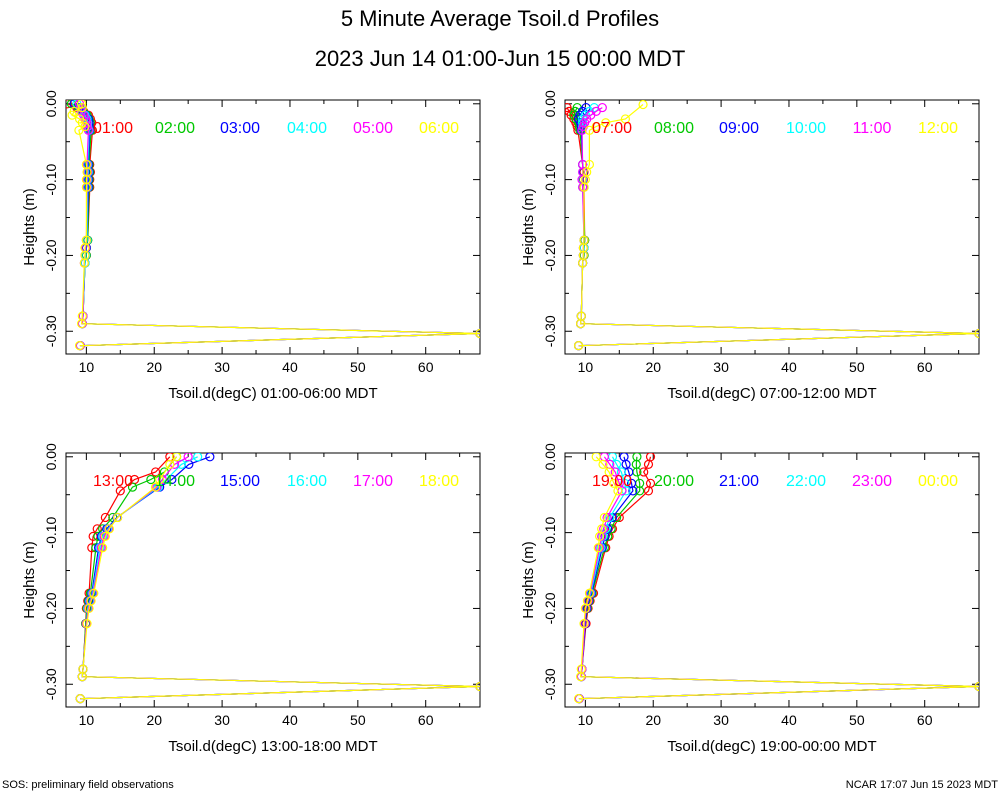  I want to click on legend-label: 06:00, so click(439, 128).